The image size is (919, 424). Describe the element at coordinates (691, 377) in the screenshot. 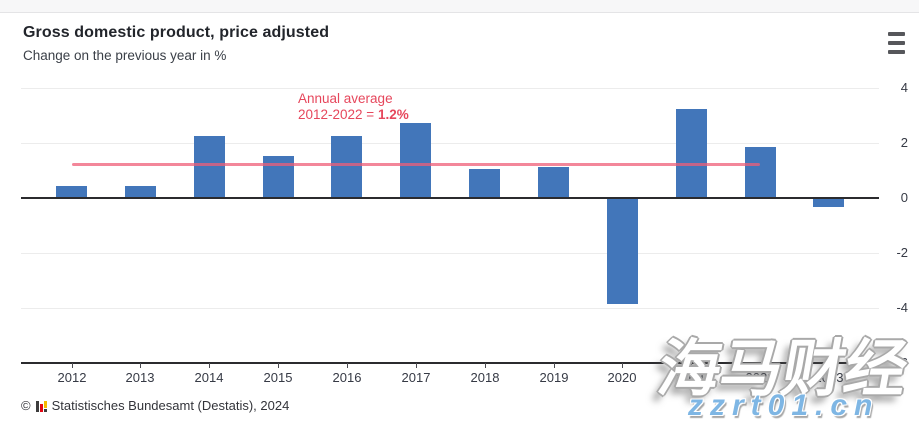

I see `x-axis-label-2021: 2021` at that location.